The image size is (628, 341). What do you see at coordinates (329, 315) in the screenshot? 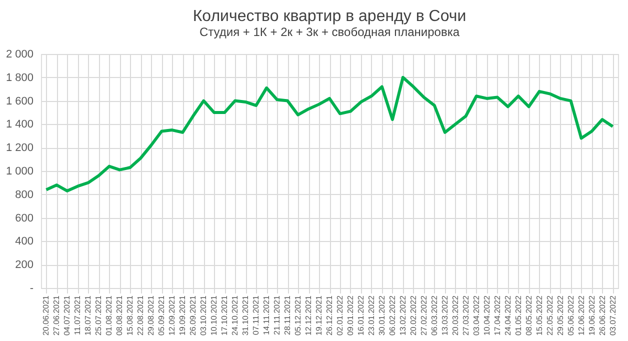
I see `x-tick-label: 26.12.2021` at bounding box center [329, 315].